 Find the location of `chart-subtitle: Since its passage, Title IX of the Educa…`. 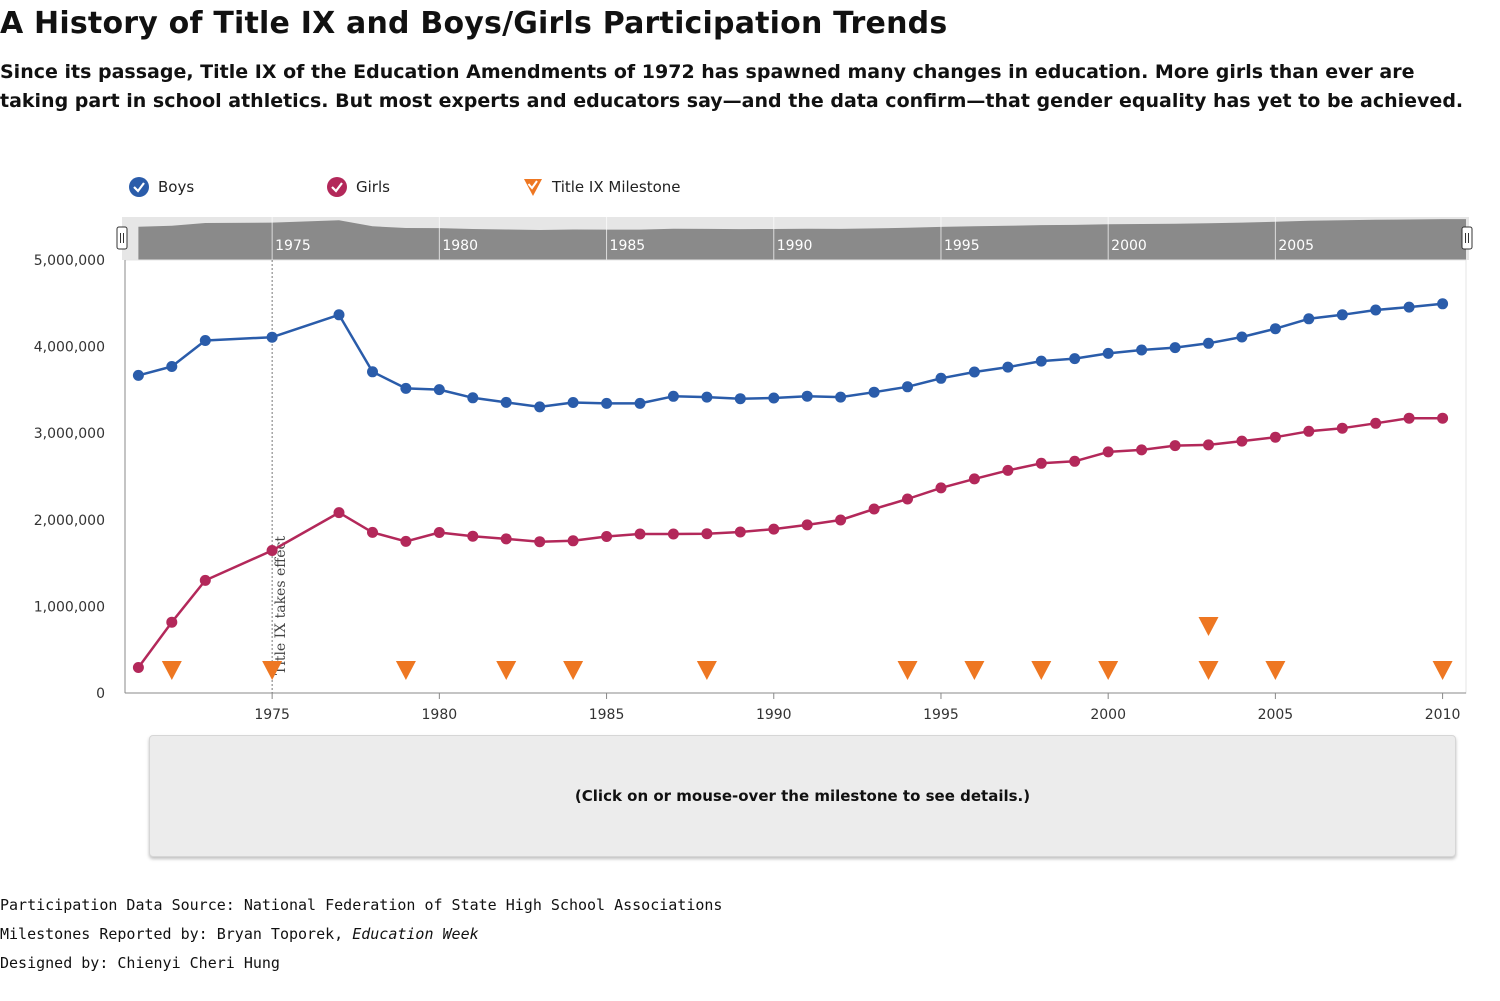

chart-subtitle: Since its passage, Title IX of the Educa… is located at coordinates (732, 86).